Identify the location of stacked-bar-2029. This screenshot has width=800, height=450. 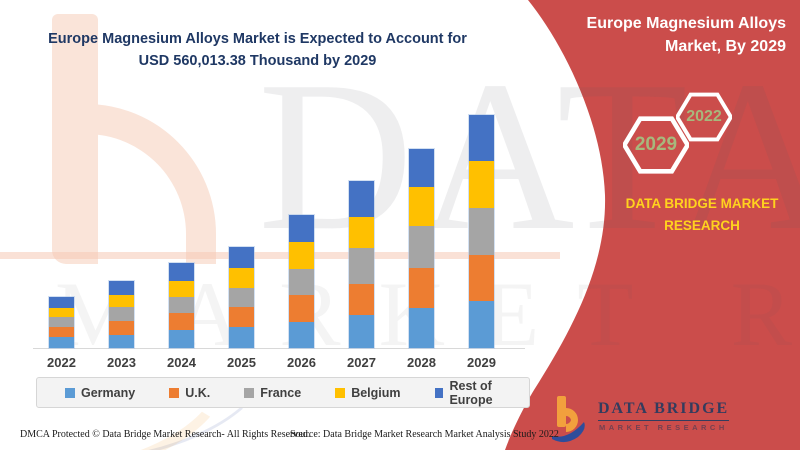
(481, 231).